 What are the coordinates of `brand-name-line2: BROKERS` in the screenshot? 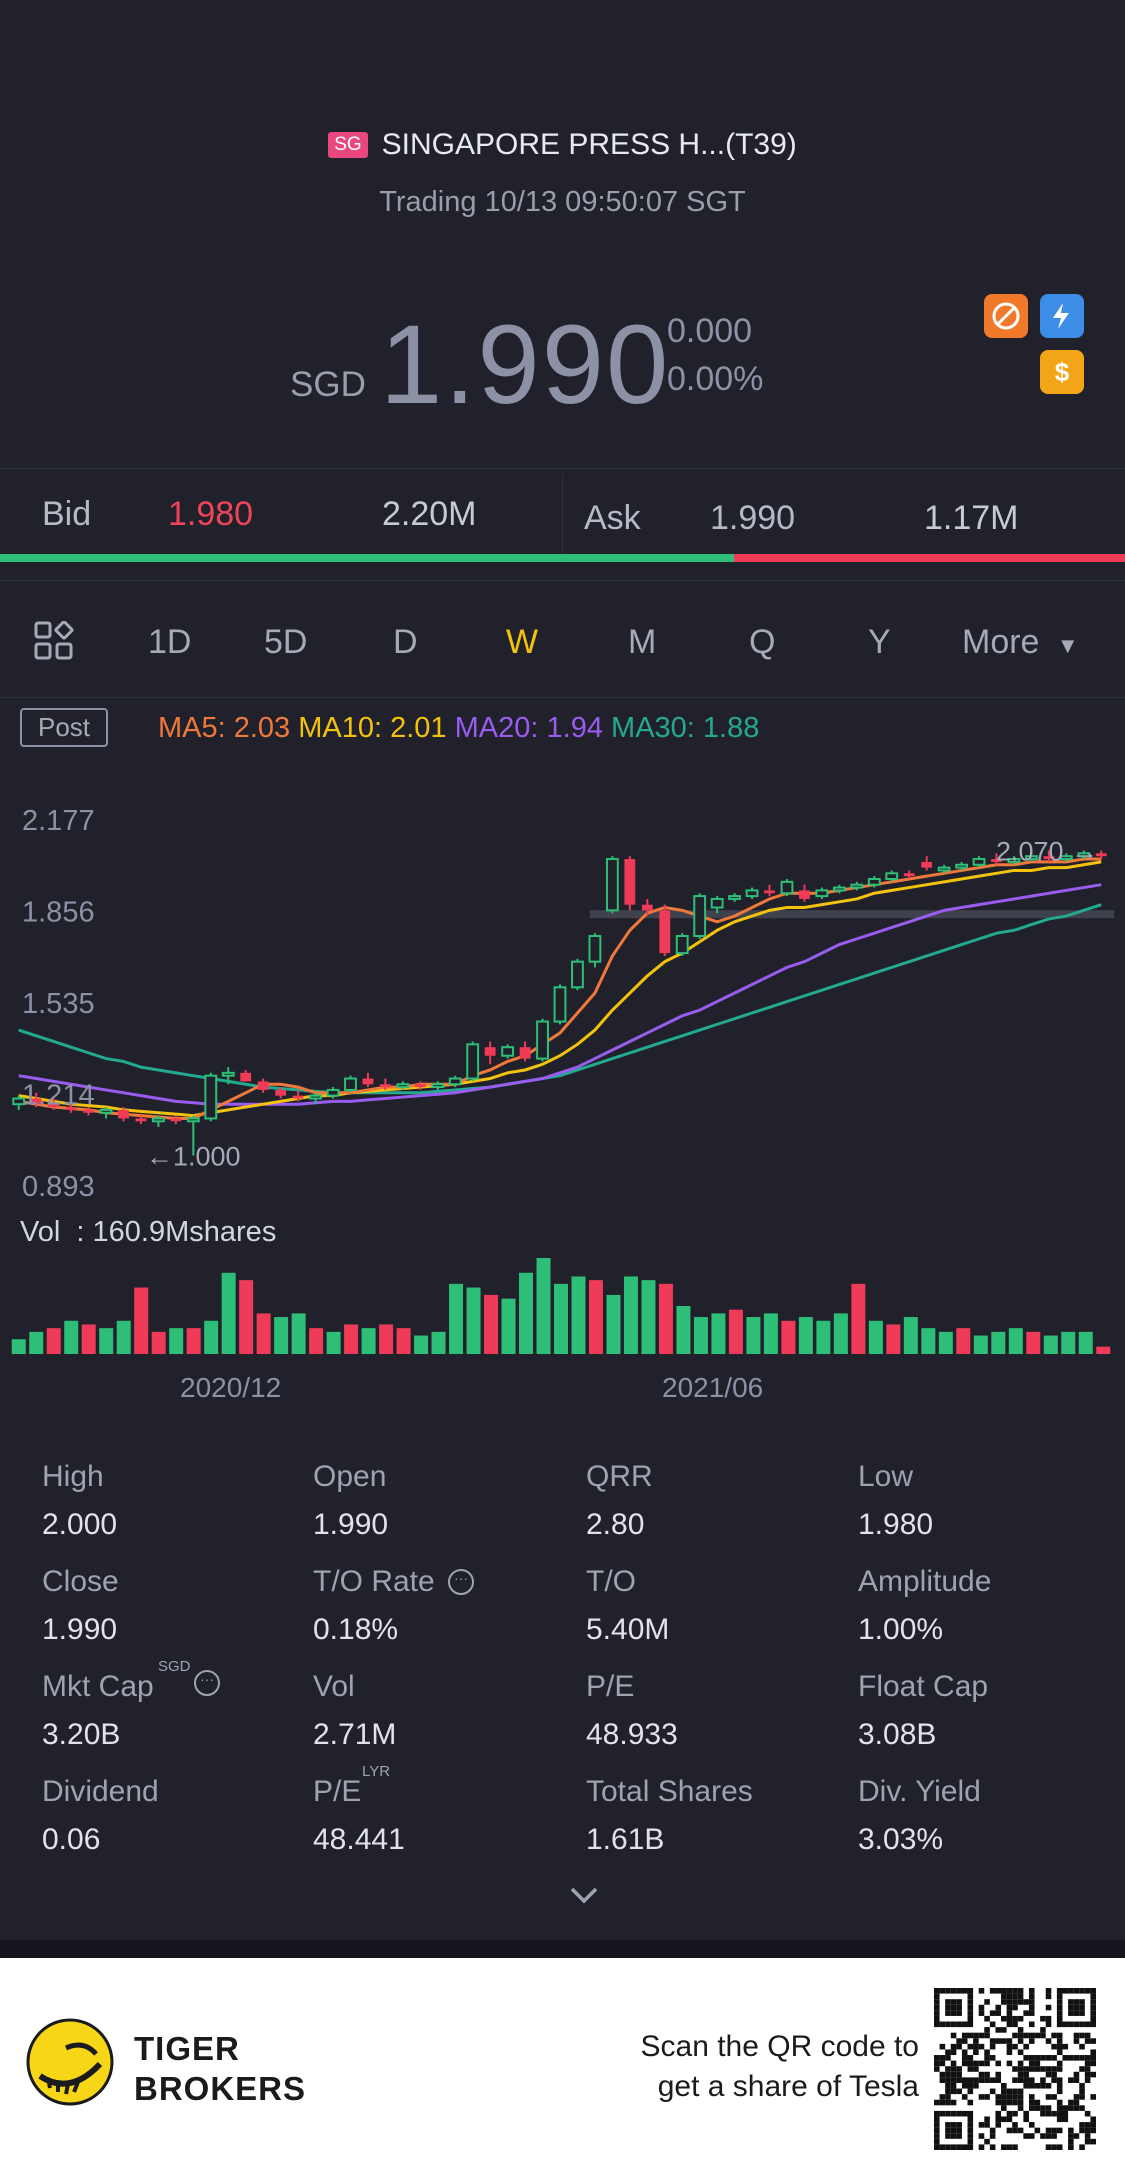 It's located at (220, 2088).